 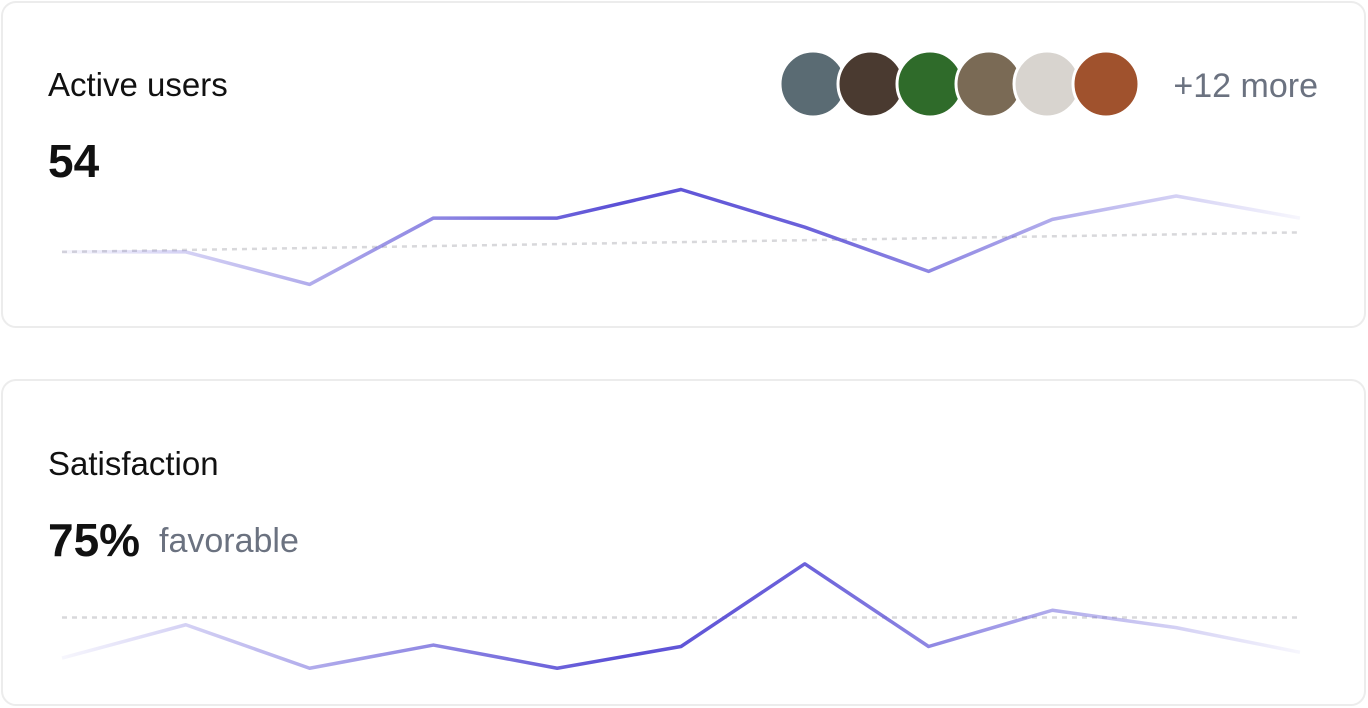 I want to click on more-label: +12 more, so click(x=1245, y=86).